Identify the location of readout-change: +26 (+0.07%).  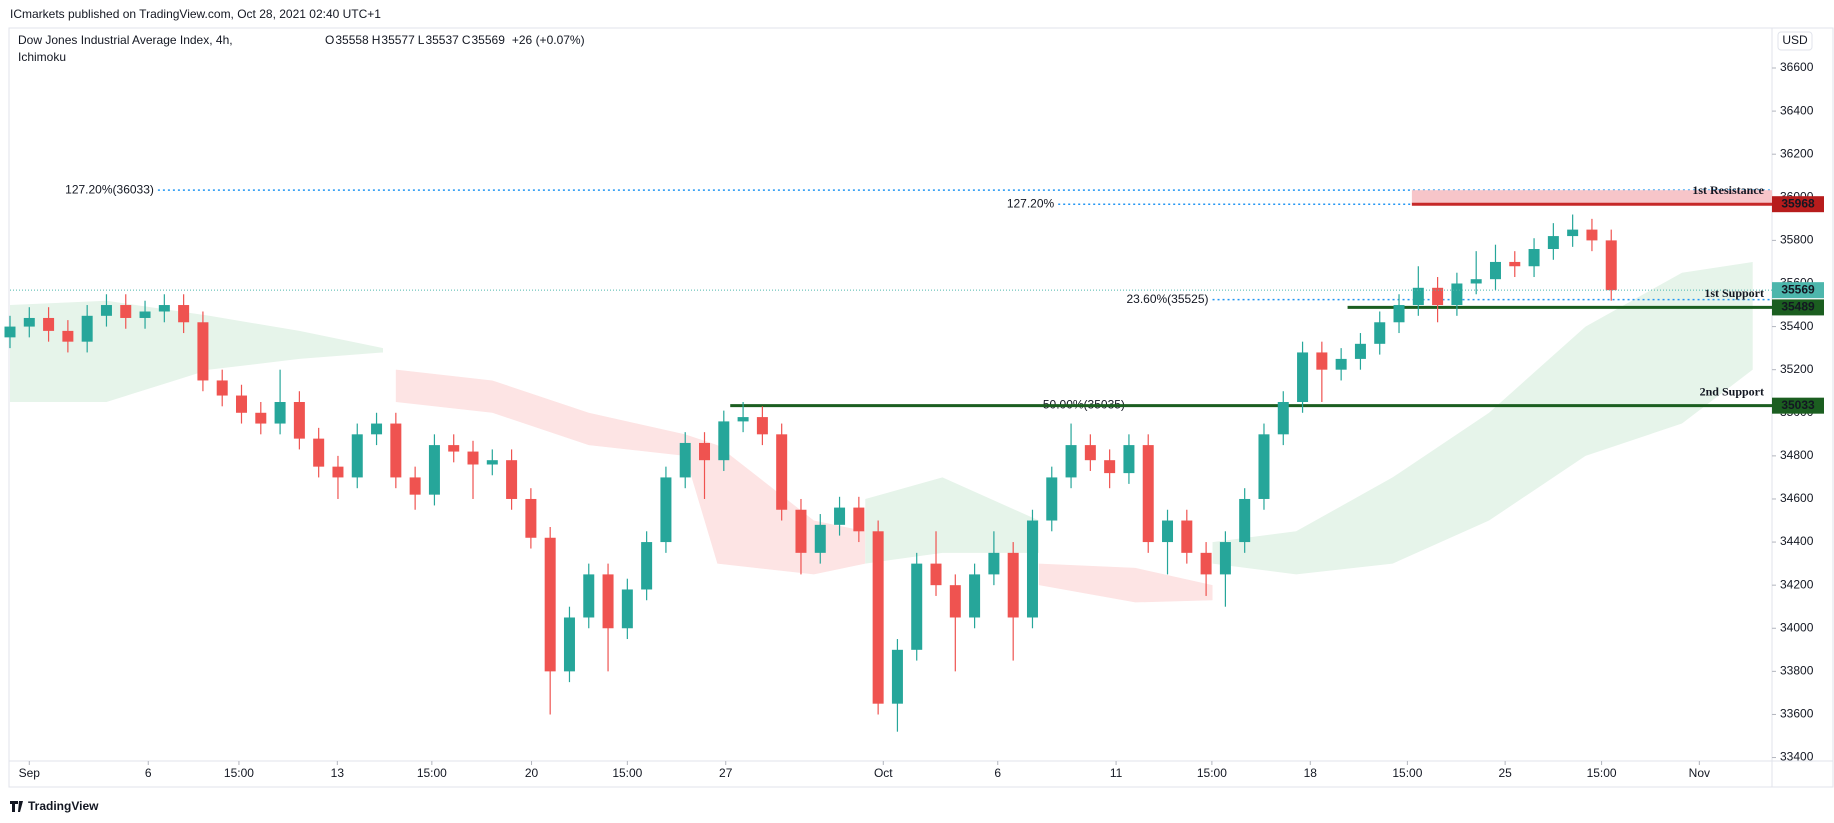
(548, 40).